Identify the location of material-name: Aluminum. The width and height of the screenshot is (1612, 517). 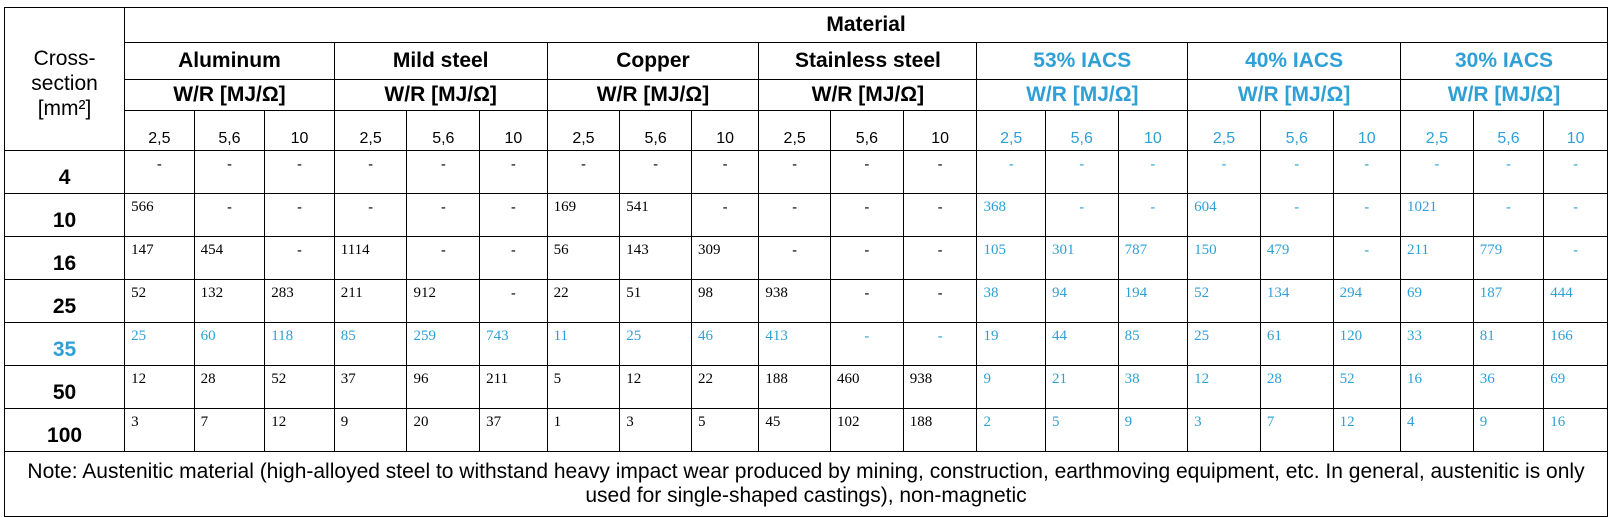
(229, 61).